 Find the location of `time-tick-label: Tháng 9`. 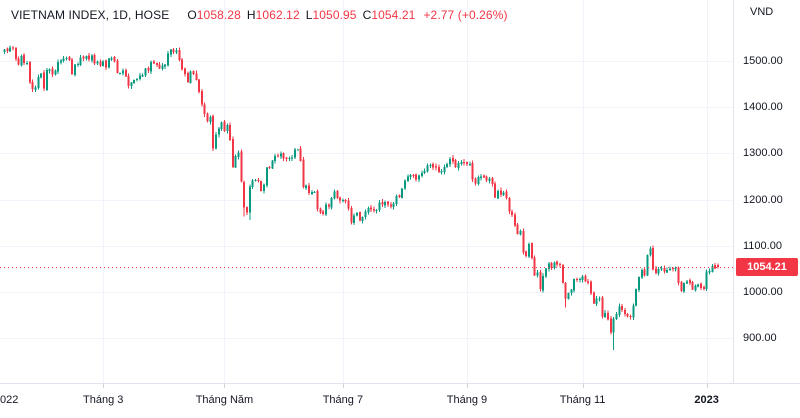

time-tick-label: Tháng 9 is located at coordinates (467, 400).